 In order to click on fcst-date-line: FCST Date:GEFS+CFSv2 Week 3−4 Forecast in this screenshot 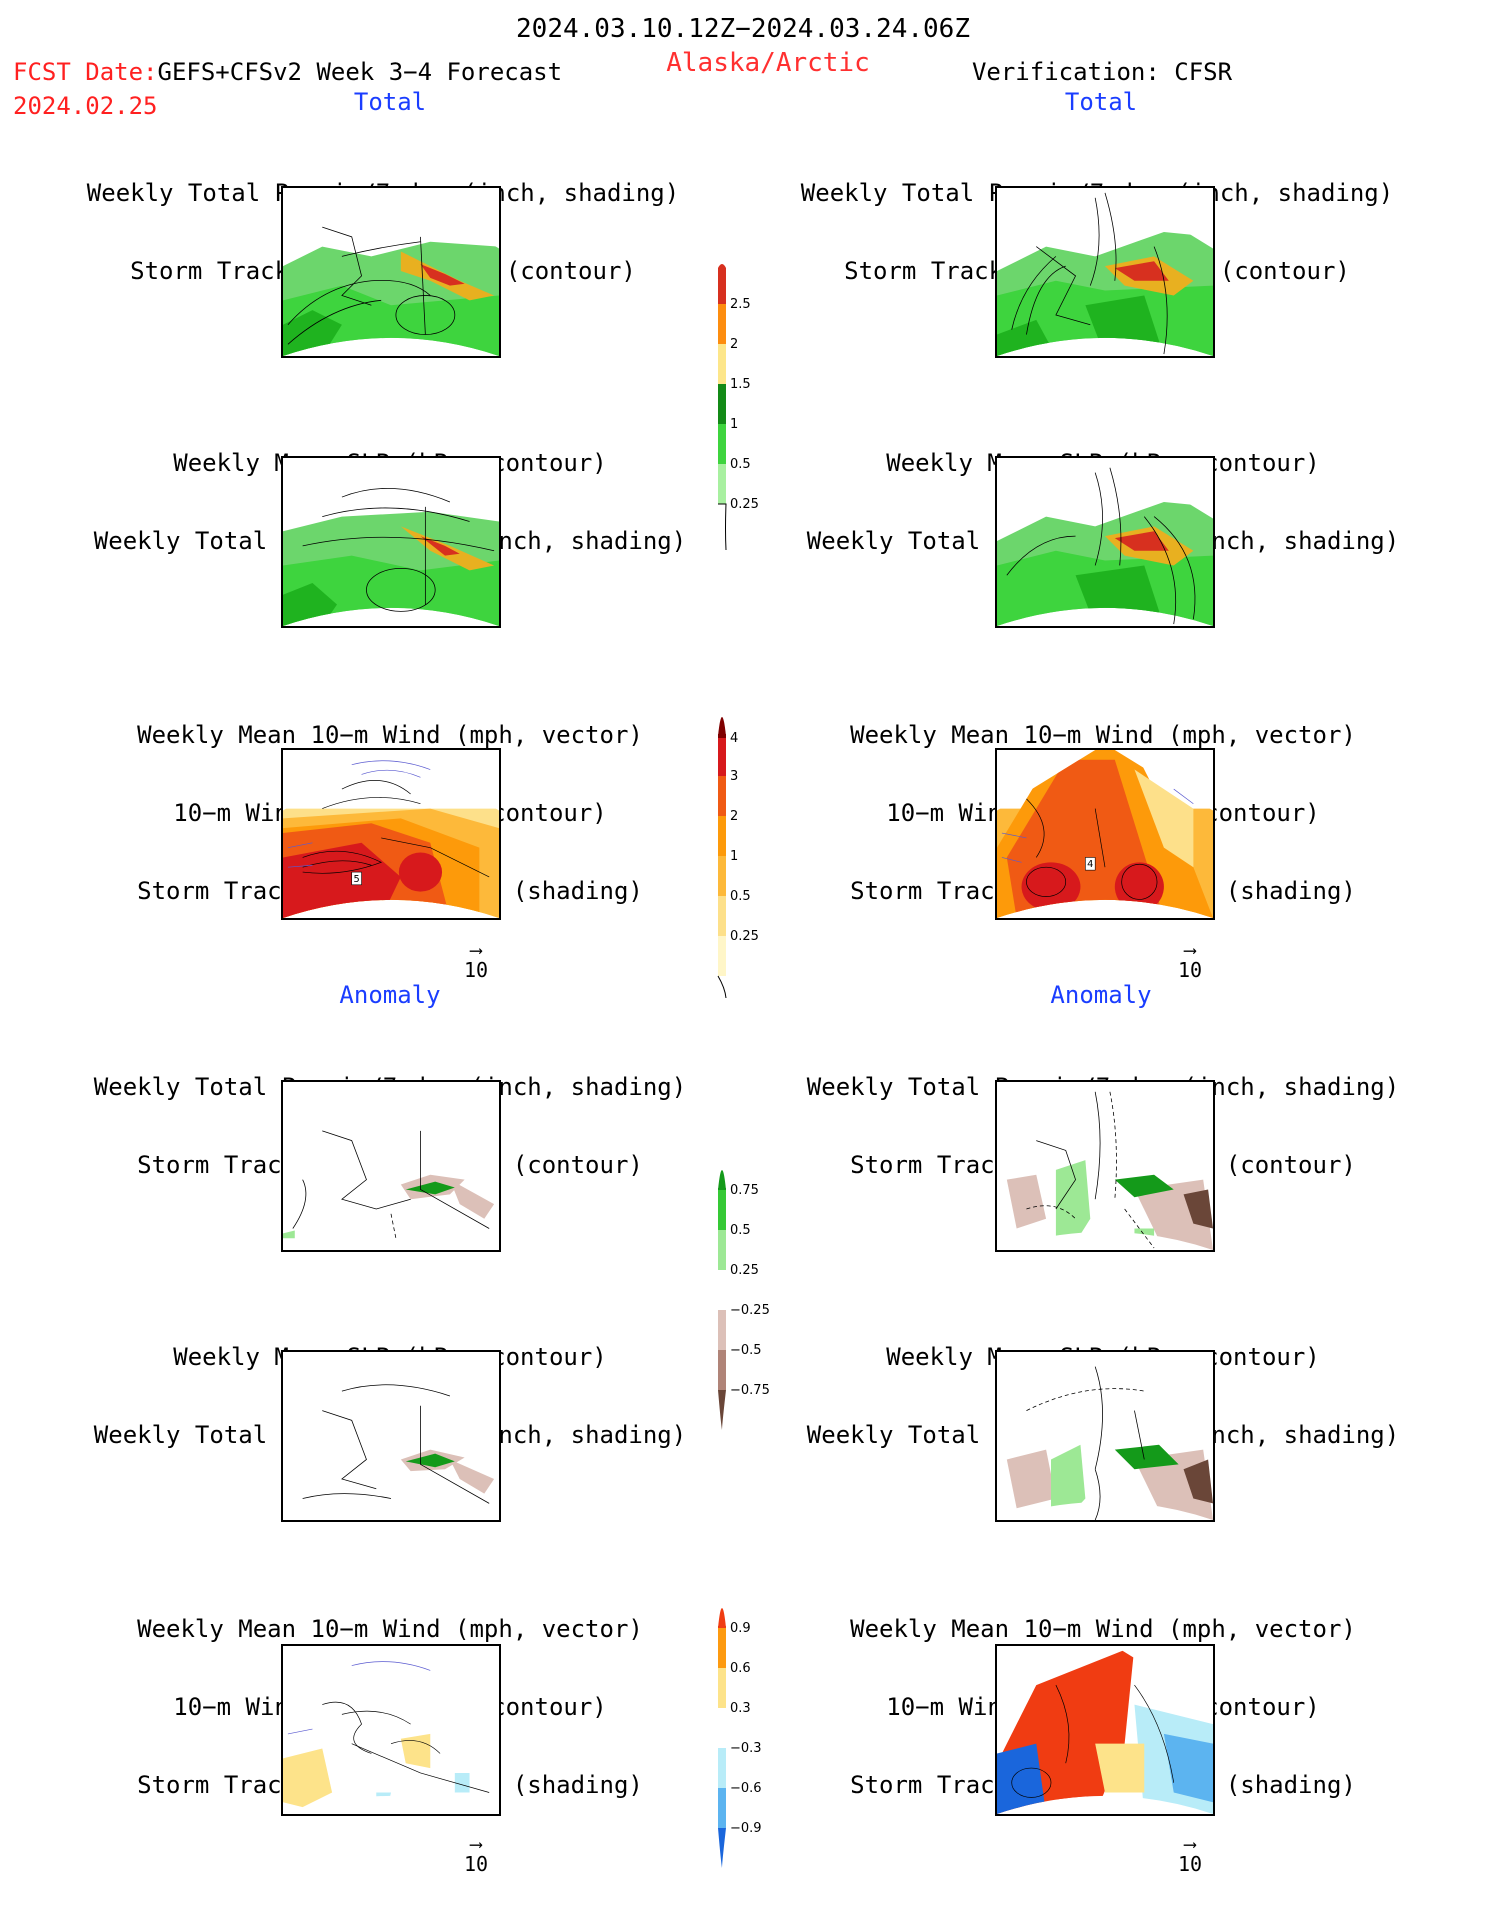, I will do `click(287, 72)`.